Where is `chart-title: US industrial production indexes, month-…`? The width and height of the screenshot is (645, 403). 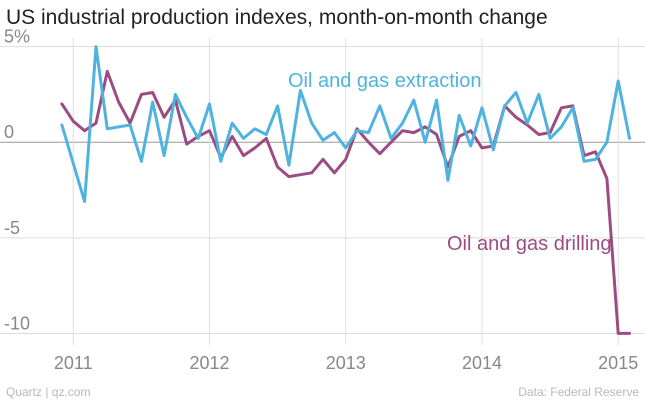
chart-title: US industrial production indexes, month-… is located at coordinates (277, 17).